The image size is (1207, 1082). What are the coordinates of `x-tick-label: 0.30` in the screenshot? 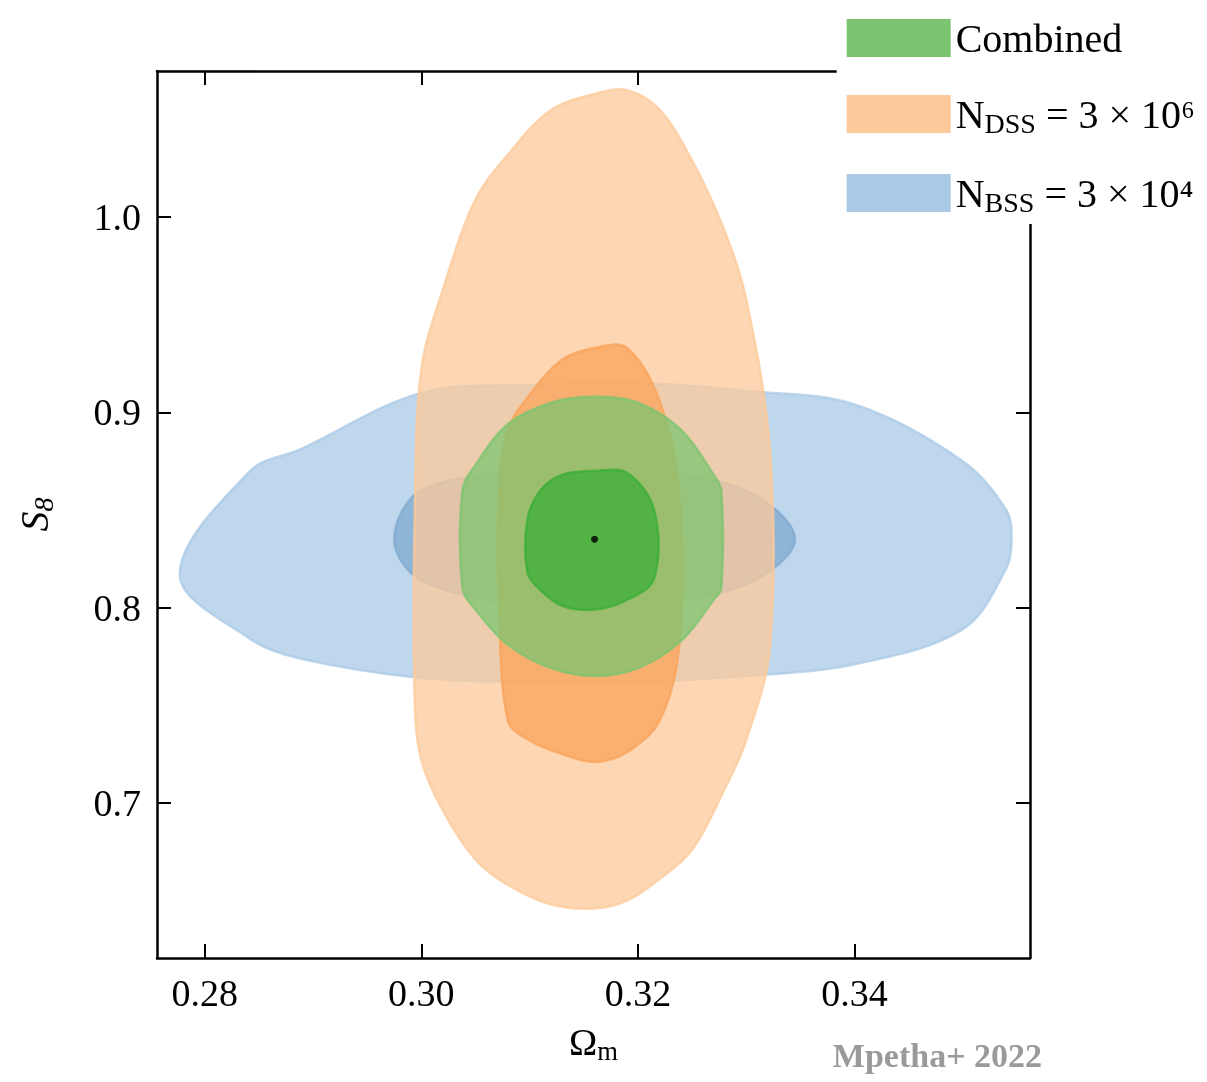 It's located at (421, 993).